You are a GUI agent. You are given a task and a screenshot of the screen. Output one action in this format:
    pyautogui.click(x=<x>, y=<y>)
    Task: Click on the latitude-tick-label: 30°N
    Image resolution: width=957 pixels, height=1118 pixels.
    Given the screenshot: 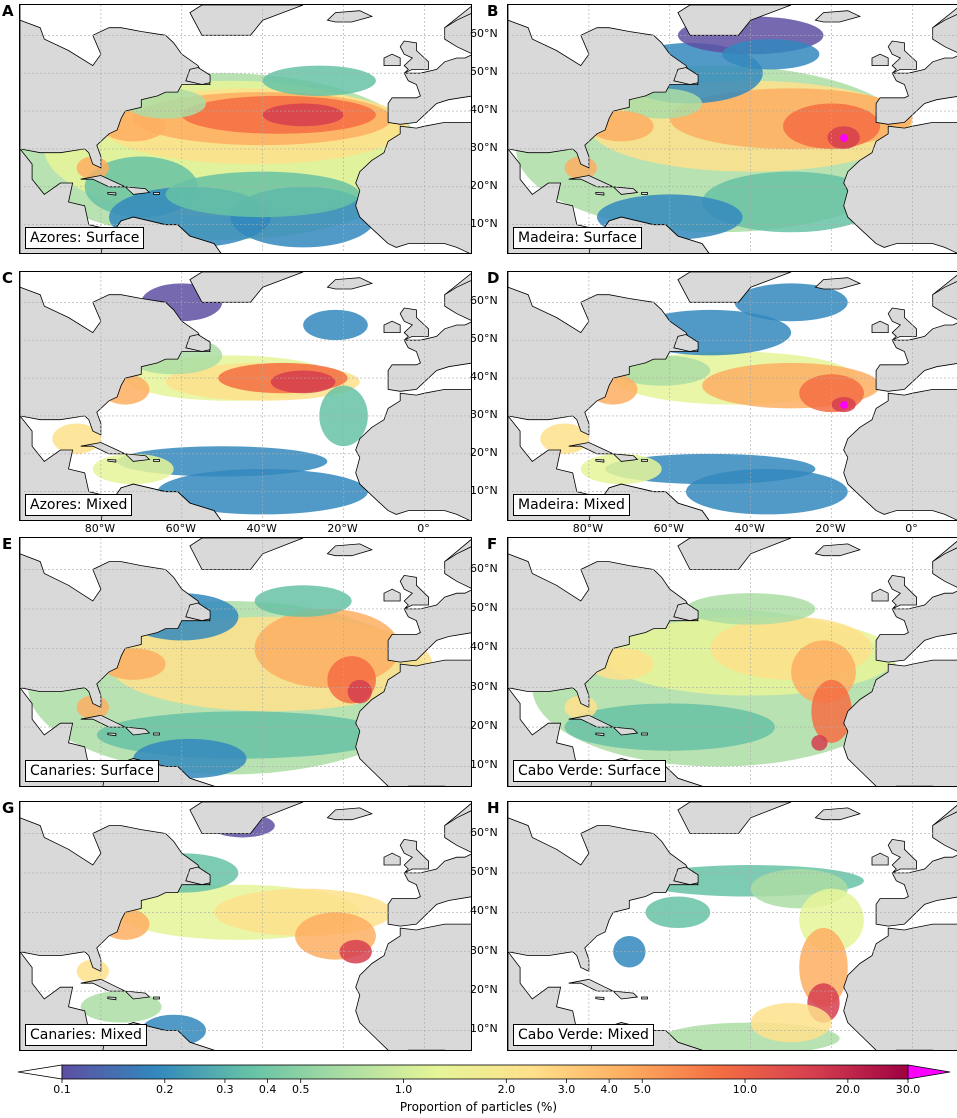 What is the action you would take?
    pyautogui.click(x=484, y=147)
    